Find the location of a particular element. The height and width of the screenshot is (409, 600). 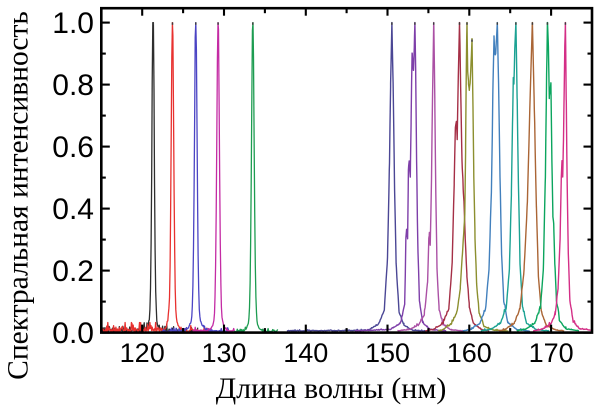

svg-text: 170 is located at coordinates (551, 353).